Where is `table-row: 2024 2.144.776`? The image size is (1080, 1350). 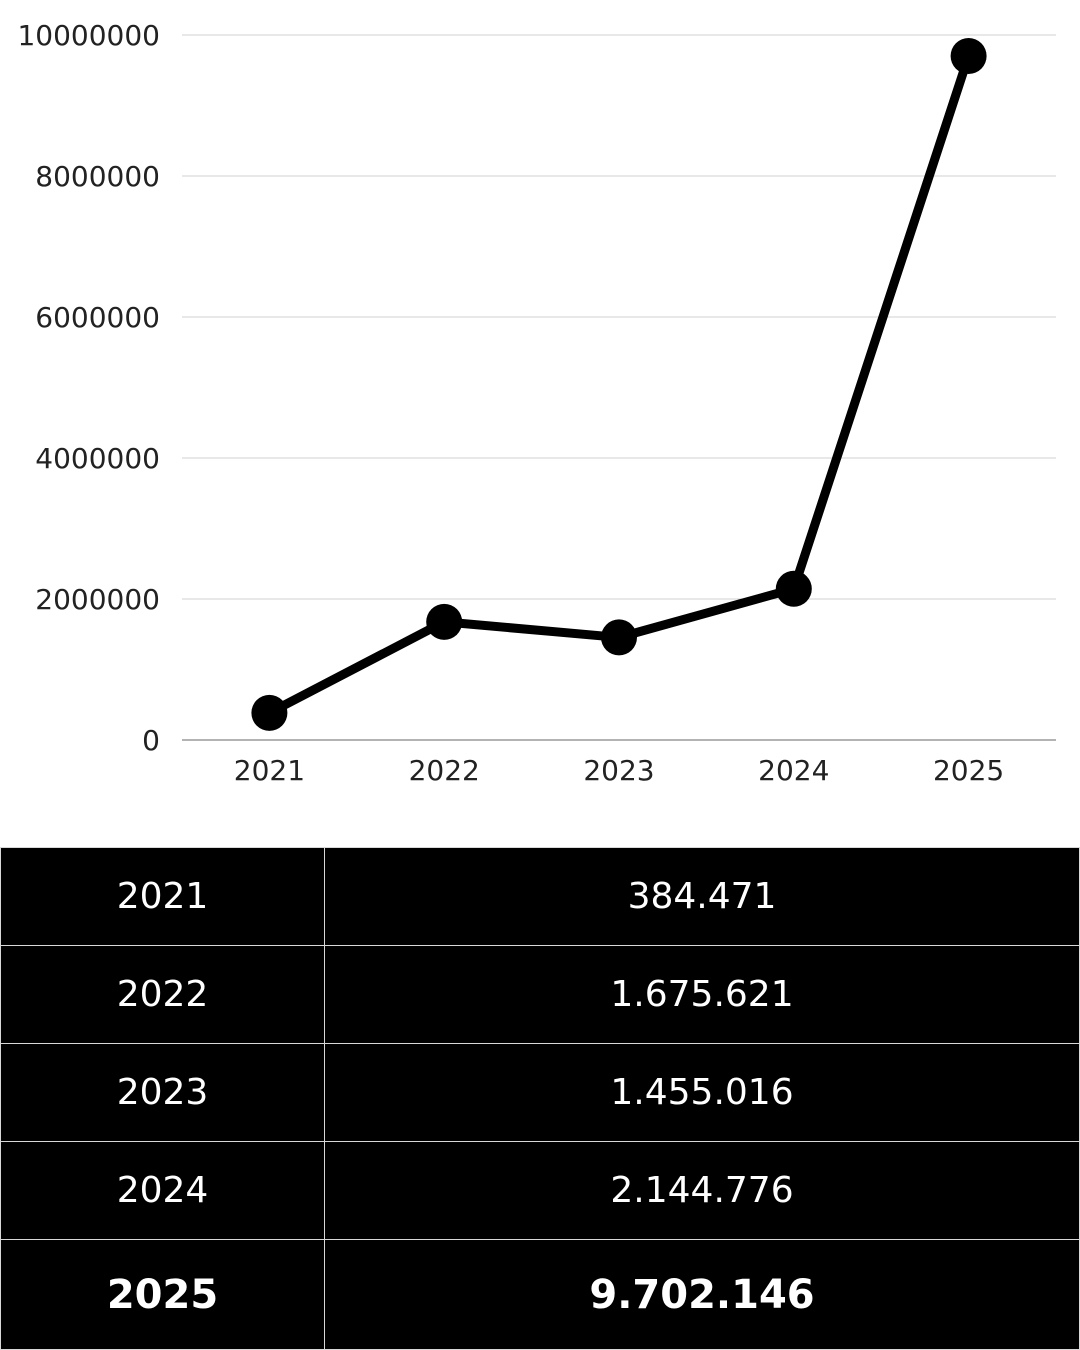
table-row: 2024 2.144.776 is located at coordinates (540, 1191).